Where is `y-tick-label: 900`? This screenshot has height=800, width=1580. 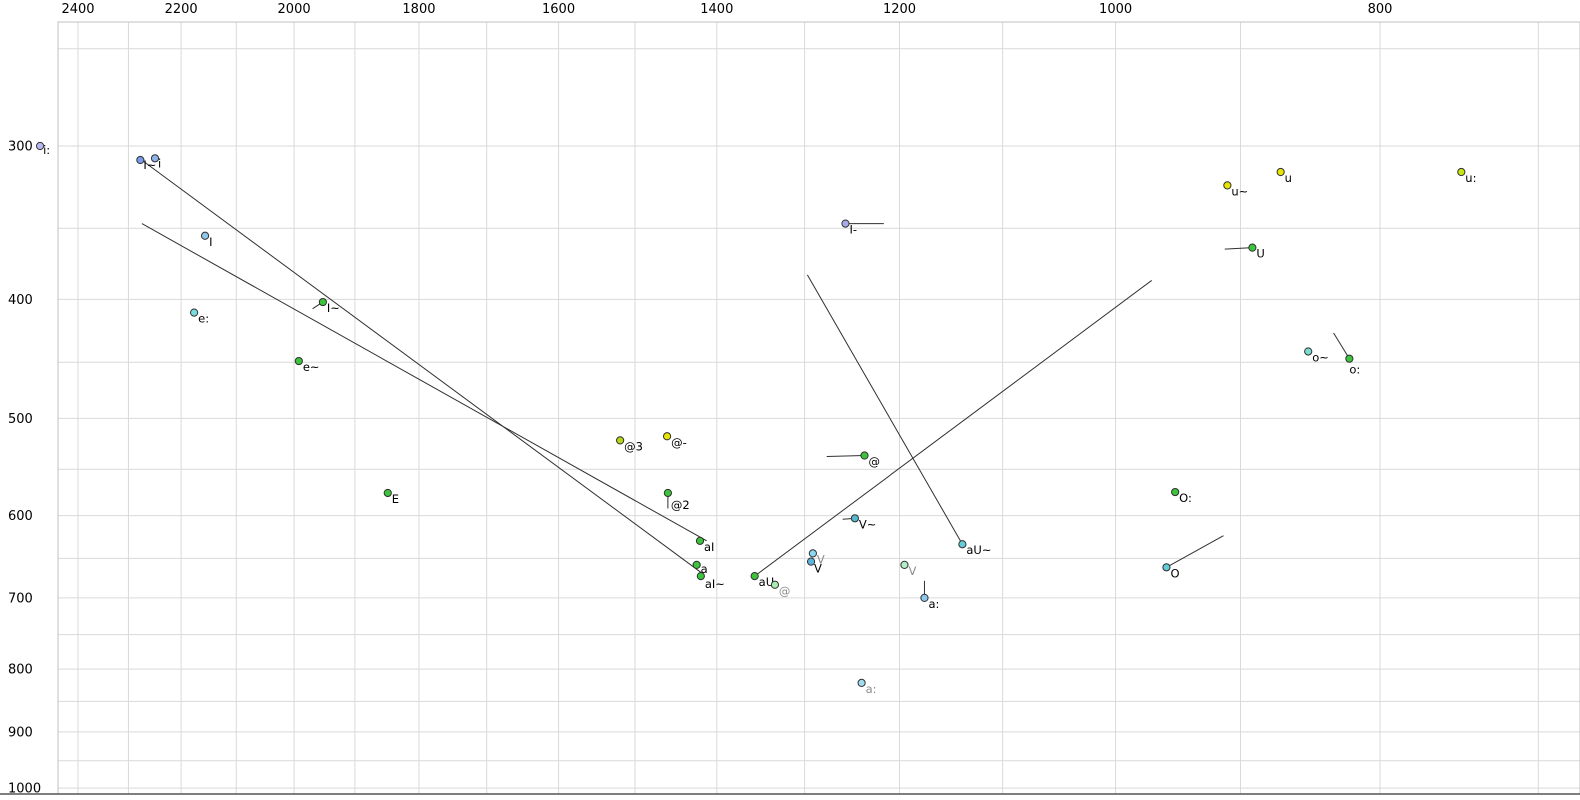 y-tick-label: 900 is located at coordinates (20, 732).